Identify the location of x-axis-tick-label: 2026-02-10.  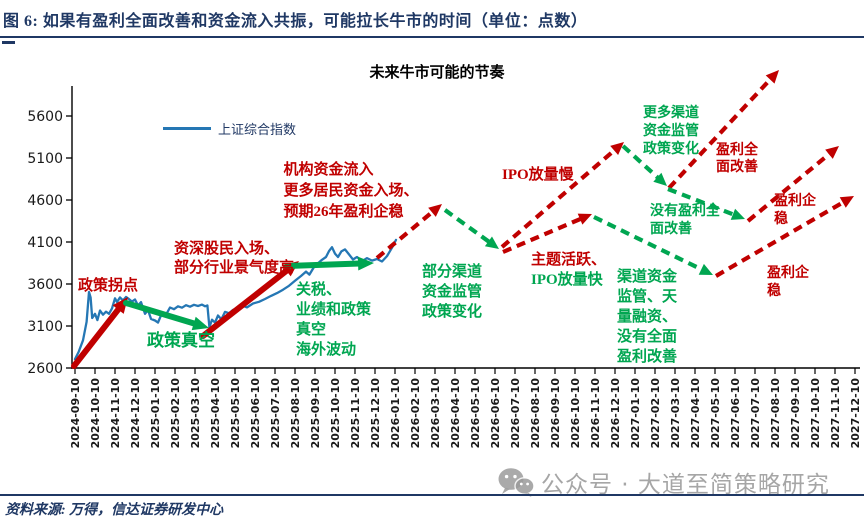
(415, 413).